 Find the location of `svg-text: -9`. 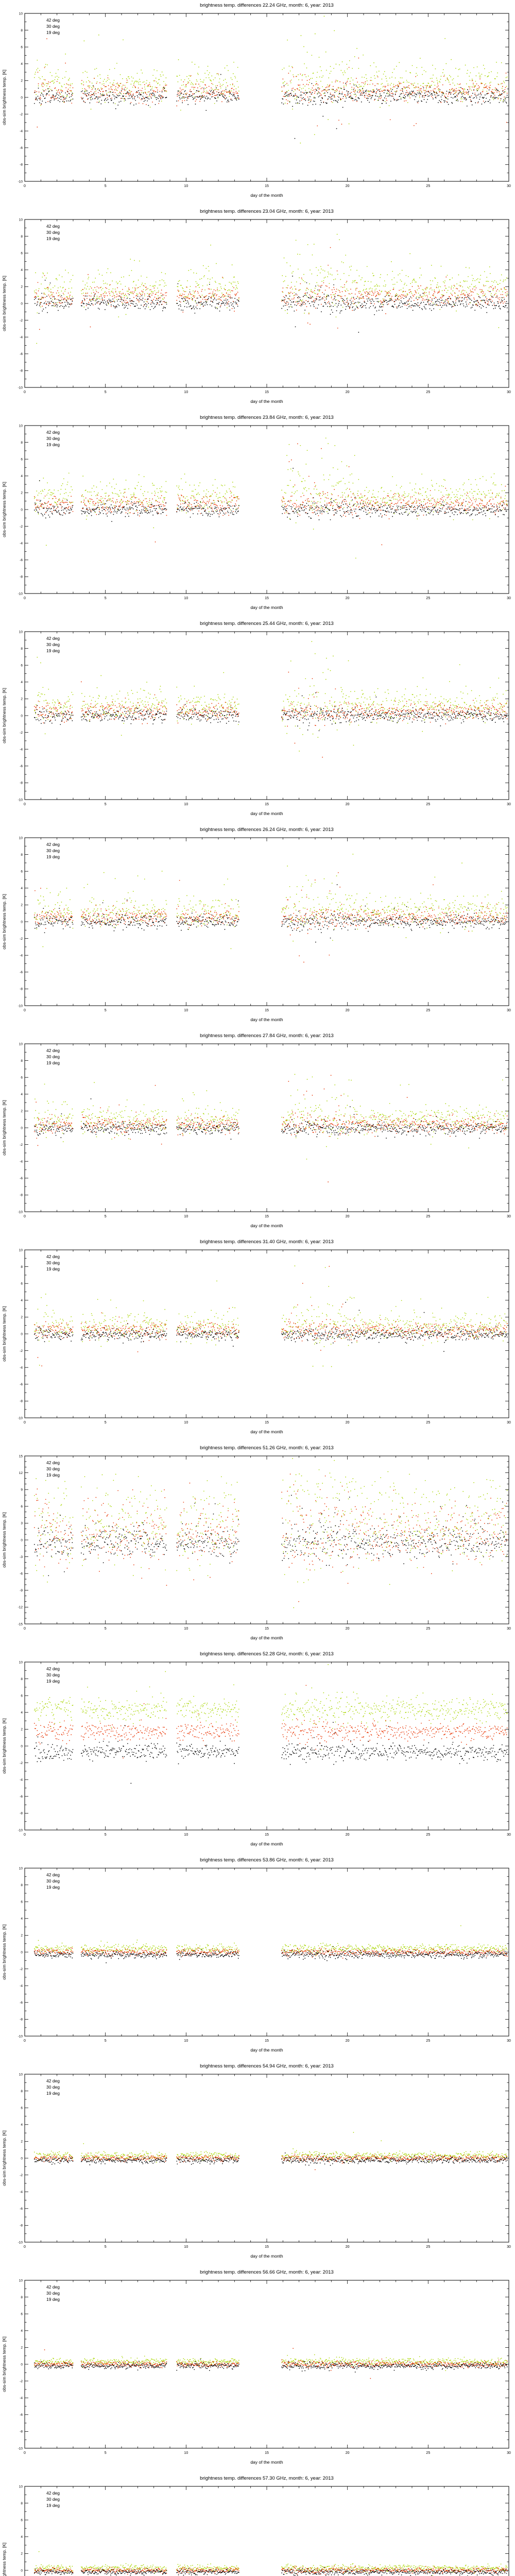

svg-text: -9 is located at coordinates (21, 1590).